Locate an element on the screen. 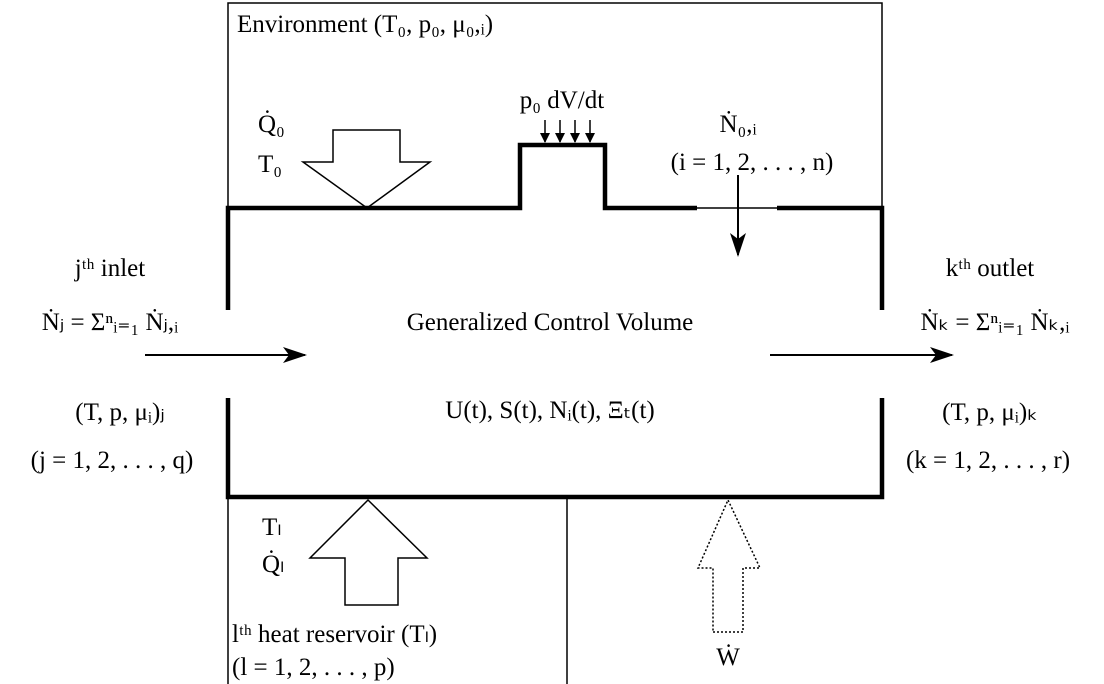 Image resolution: width=1104 pixels, height=684 pixels. environment-temperature: T₀ is located at coordinates (270, 164).